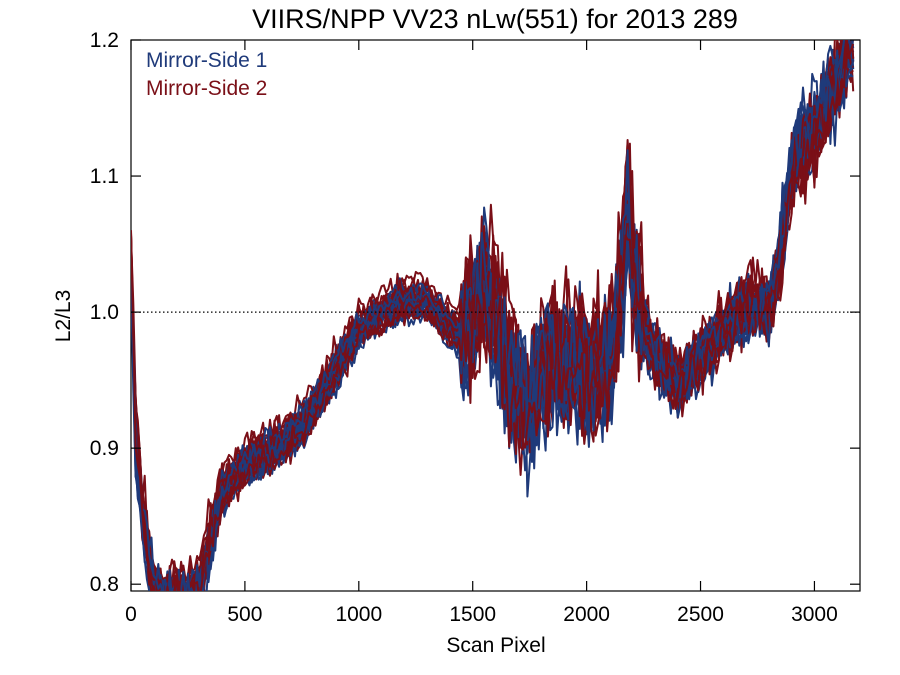 The height and width of the screenshot is (675, 900). What do you see at coordinates (495, 19) in the screenshot?
I see `chart-title: VIIRS/NPP VV23 nLw(551) for 2013 289` at bounding box center [495, 19].